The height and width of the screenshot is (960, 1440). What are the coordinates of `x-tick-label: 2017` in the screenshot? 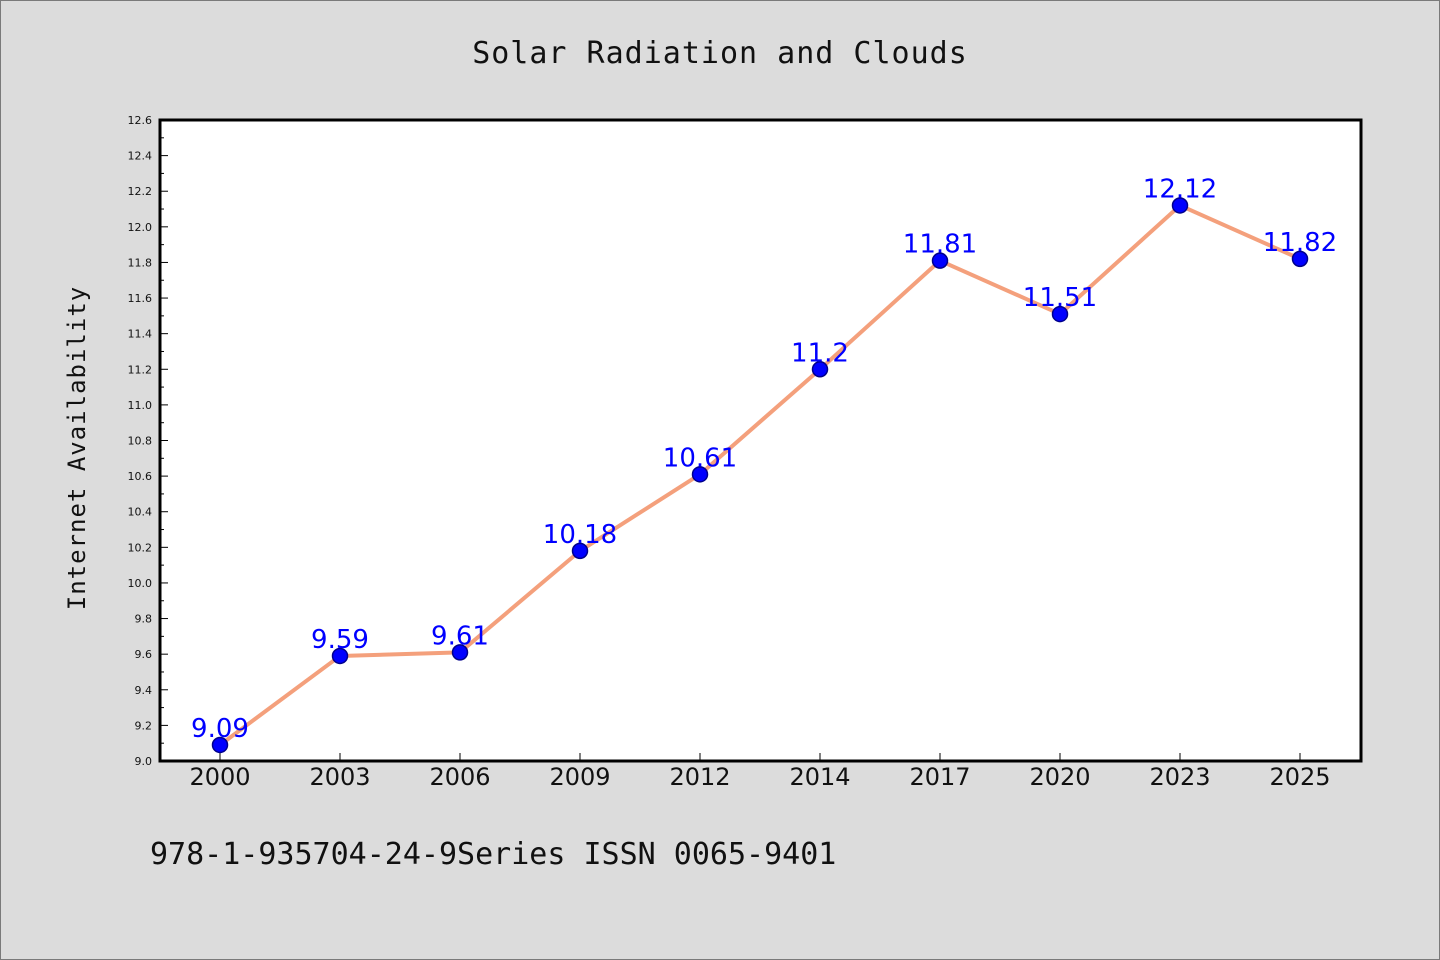 It's located at (939, 777).